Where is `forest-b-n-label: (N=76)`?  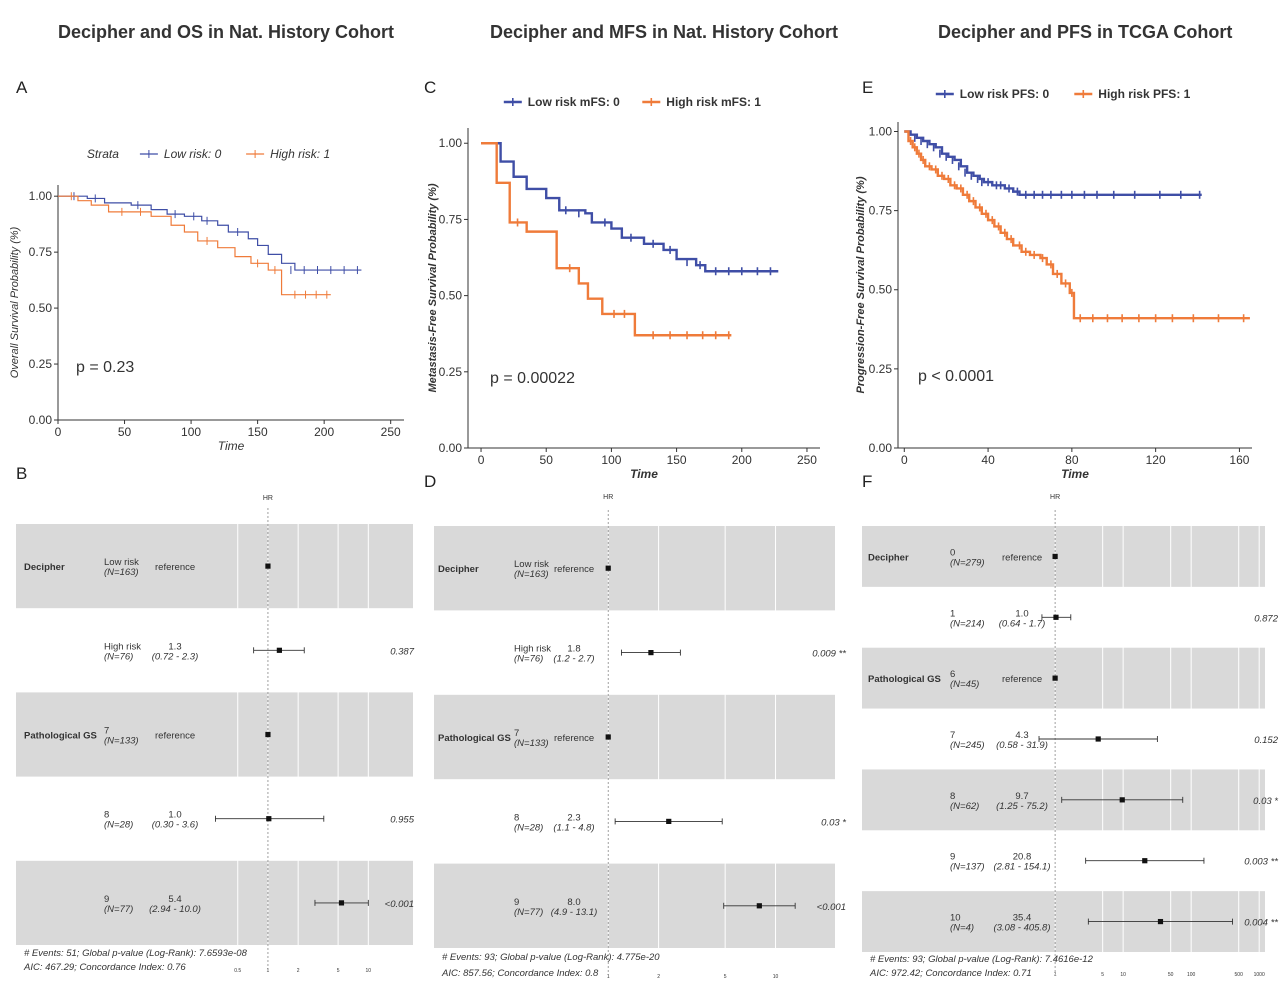
forest-b-n-label: (N=76) is located at coordinates (118, 656).